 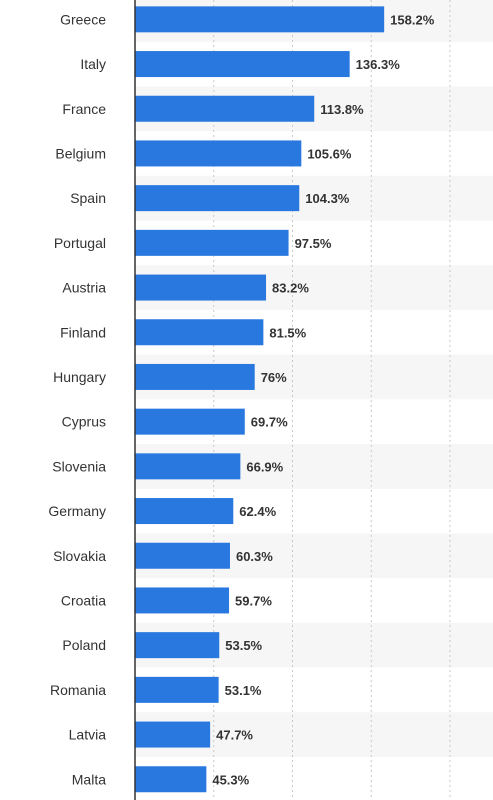 What do you see at coordinates (83, 600) in the screenshot?
I see `category-label: Croatia` at bounding box center [83, 600].